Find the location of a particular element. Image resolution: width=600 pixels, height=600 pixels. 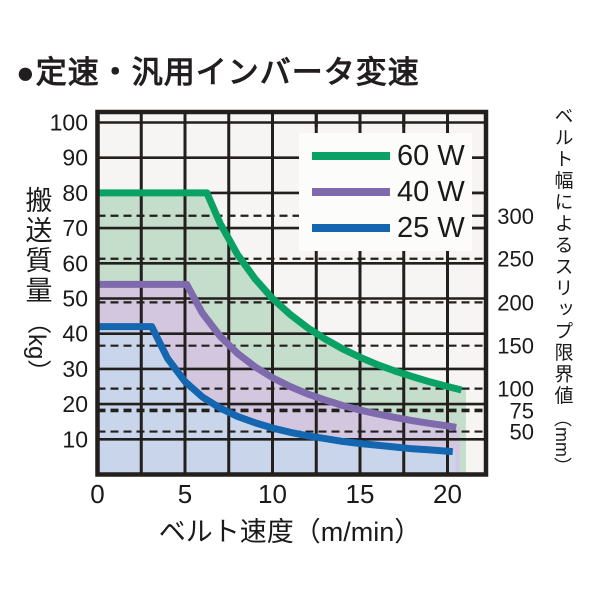

y-left-tick-label: 100 is located at coordinates (69, 123).